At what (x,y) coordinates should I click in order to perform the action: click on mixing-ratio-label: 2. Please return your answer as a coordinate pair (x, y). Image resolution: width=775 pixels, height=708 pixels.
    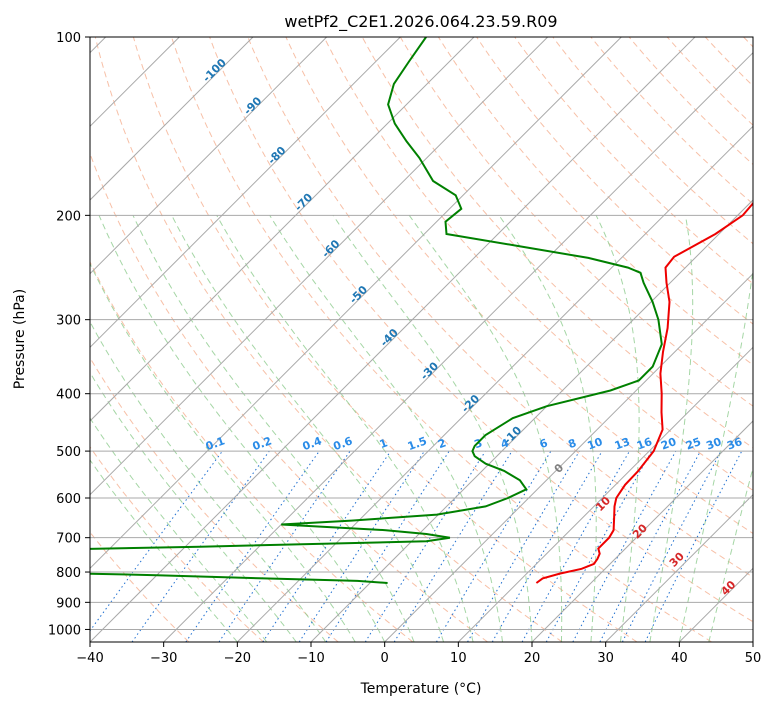
    Looking at the image, I should click on (442, 443).